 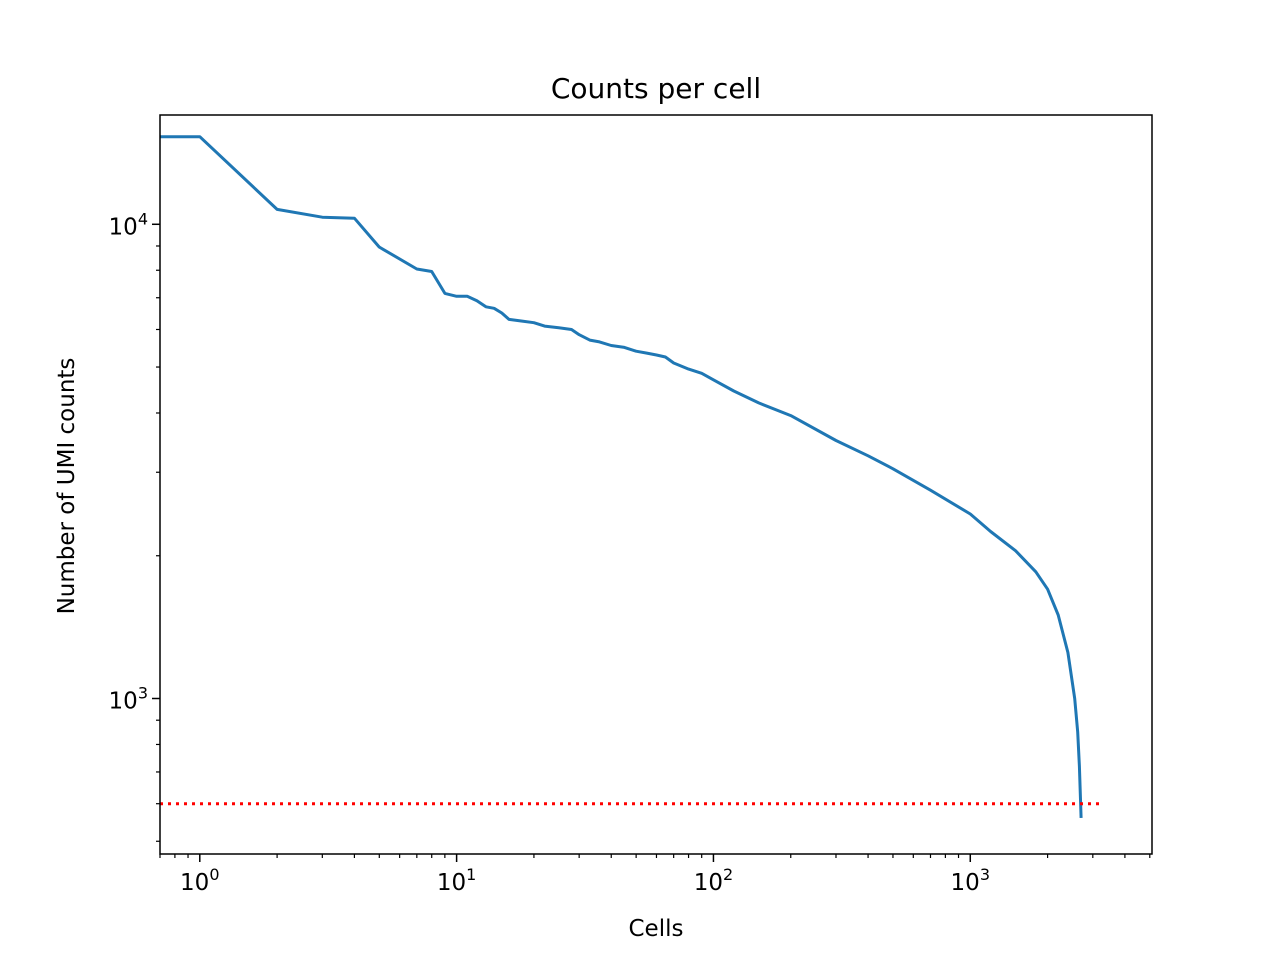 What do you see at coordinates (456, 880) in the screenshot?
I see `x-tick-label: 10¹` at bounding box center [456, 880].